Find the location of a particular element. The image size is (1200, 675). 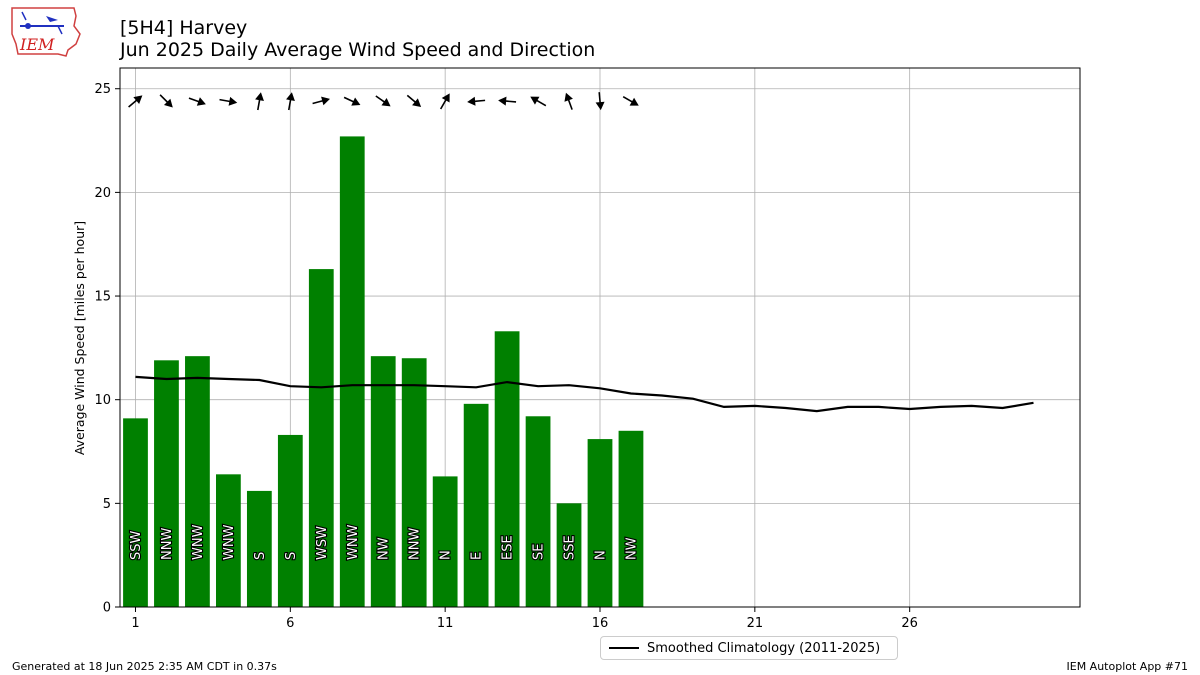

y-tick-label: 25 is located at coordinates (102, 89).